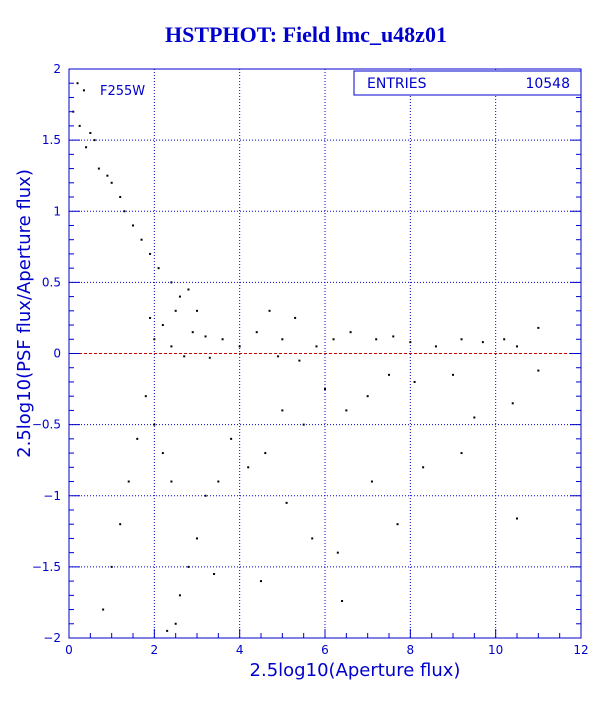 The height and width of the screenshot is (709, 612). What do you see at coordinates (51, 140) in the screenshot?
I see `y-tick-label-7: 1.5` at bounding box center [51, 140].